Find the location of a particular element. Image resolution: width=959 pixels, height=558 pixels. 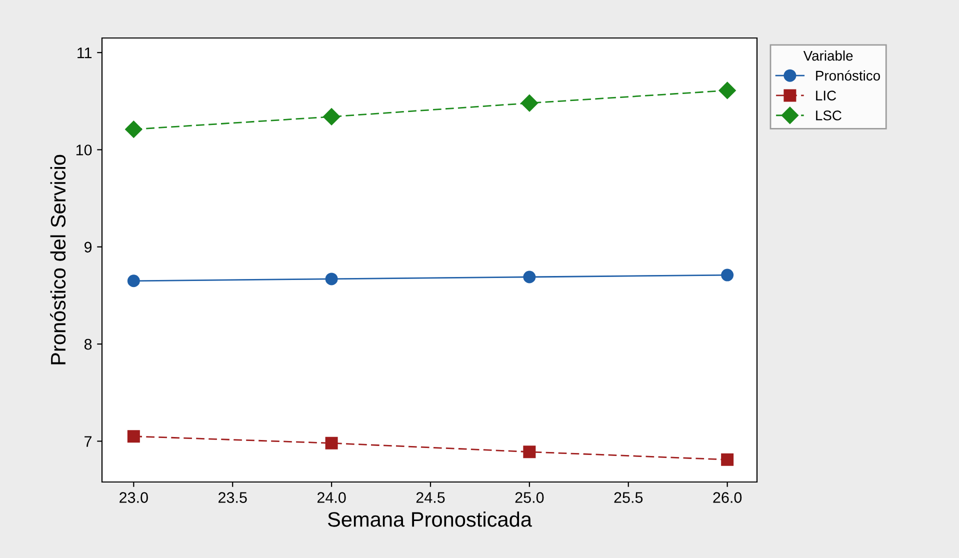

legend-title: Variable is located at coordinates (828, 55).